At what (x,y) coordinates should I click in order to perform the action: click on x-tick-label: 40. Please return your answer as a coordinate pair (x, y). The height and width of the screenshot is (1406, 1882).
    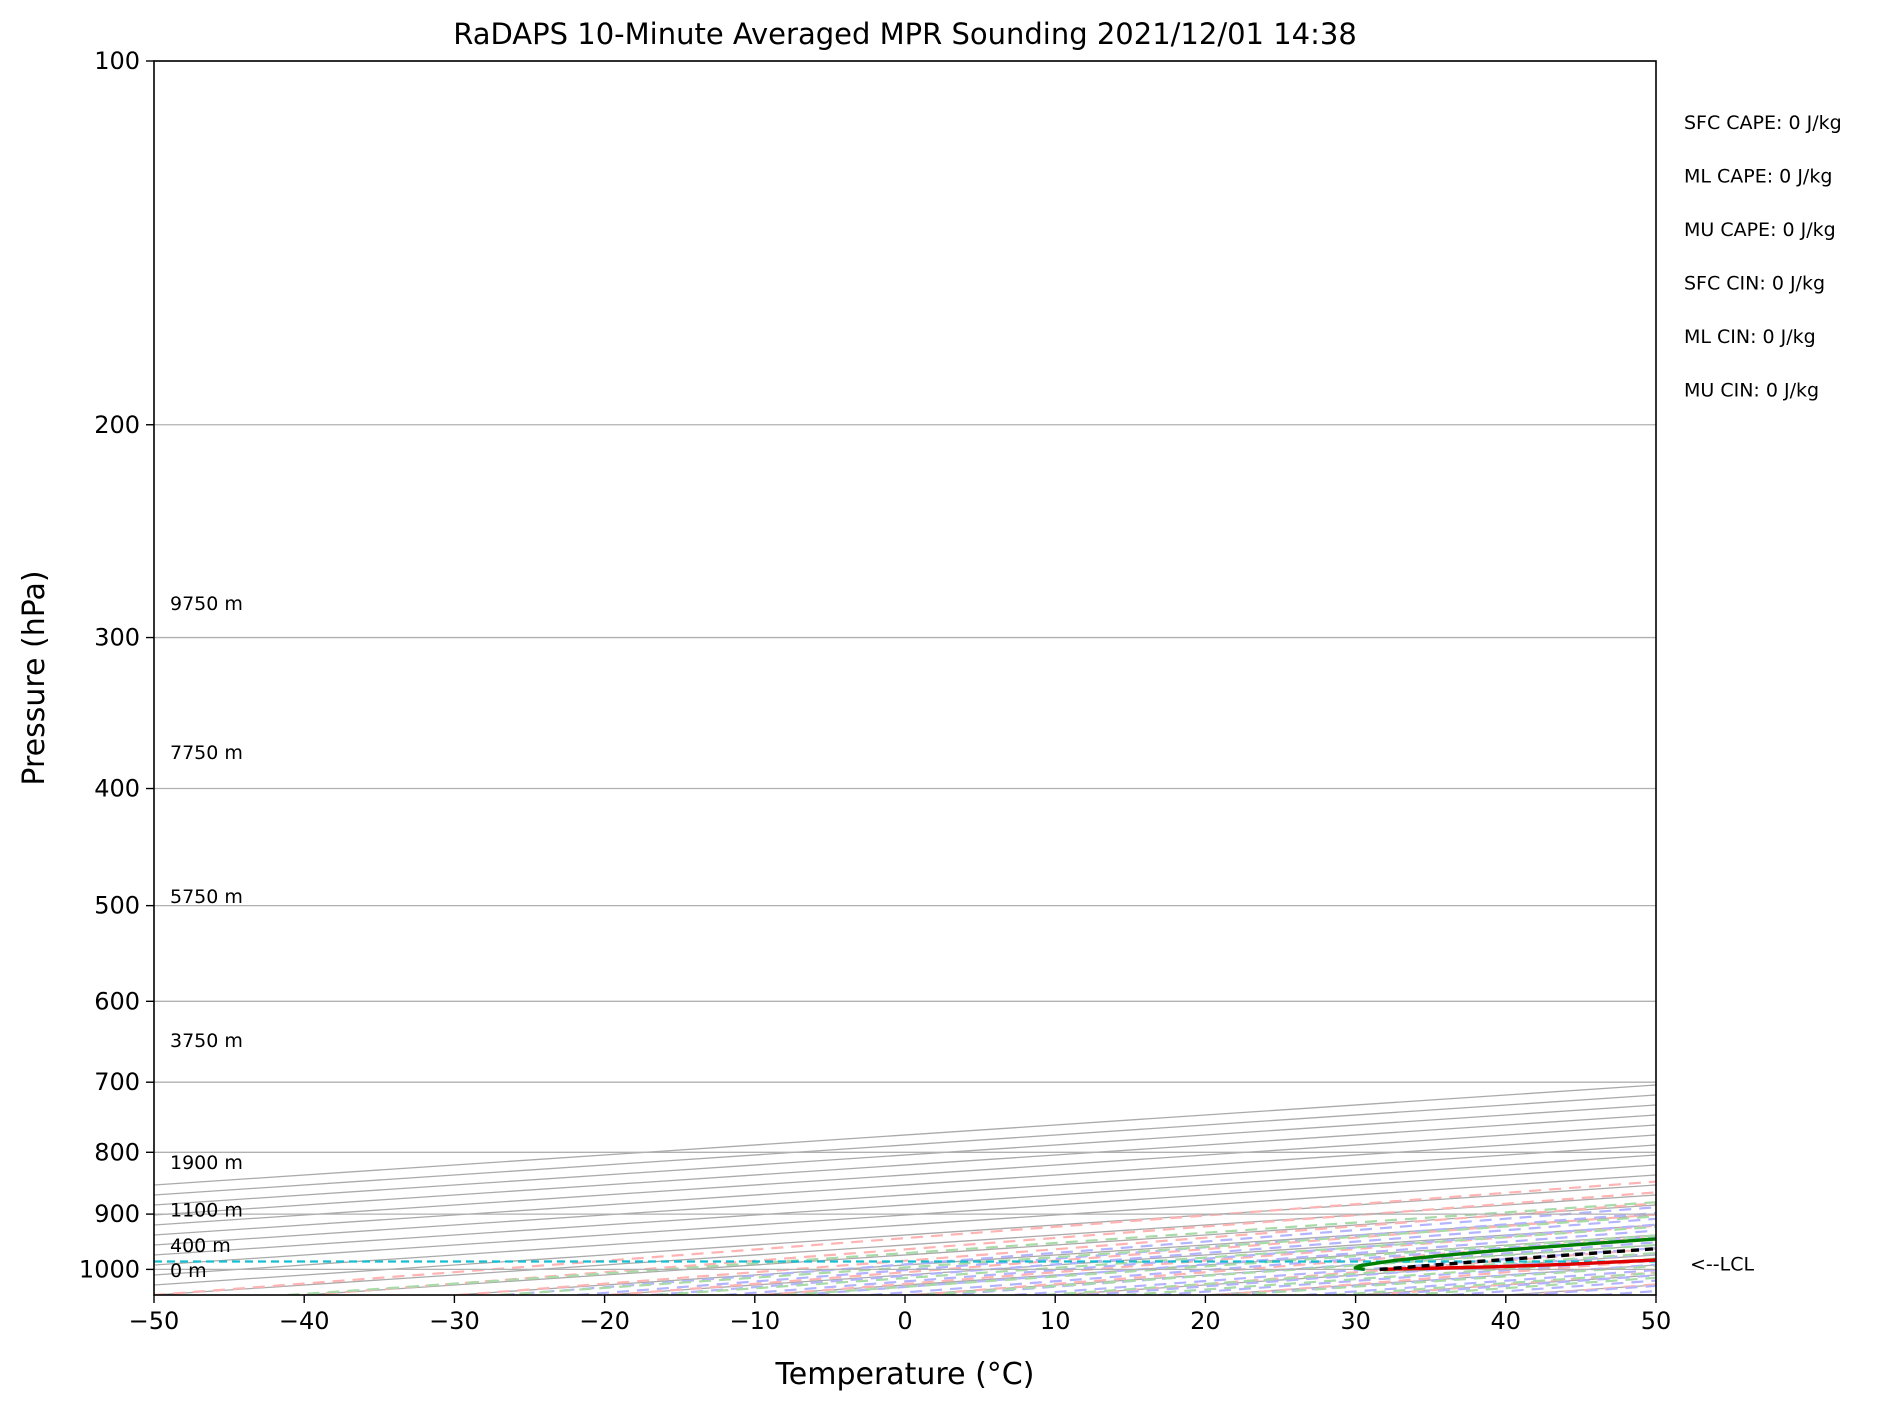
    Looking at the image, I should click on (1506, 1321).